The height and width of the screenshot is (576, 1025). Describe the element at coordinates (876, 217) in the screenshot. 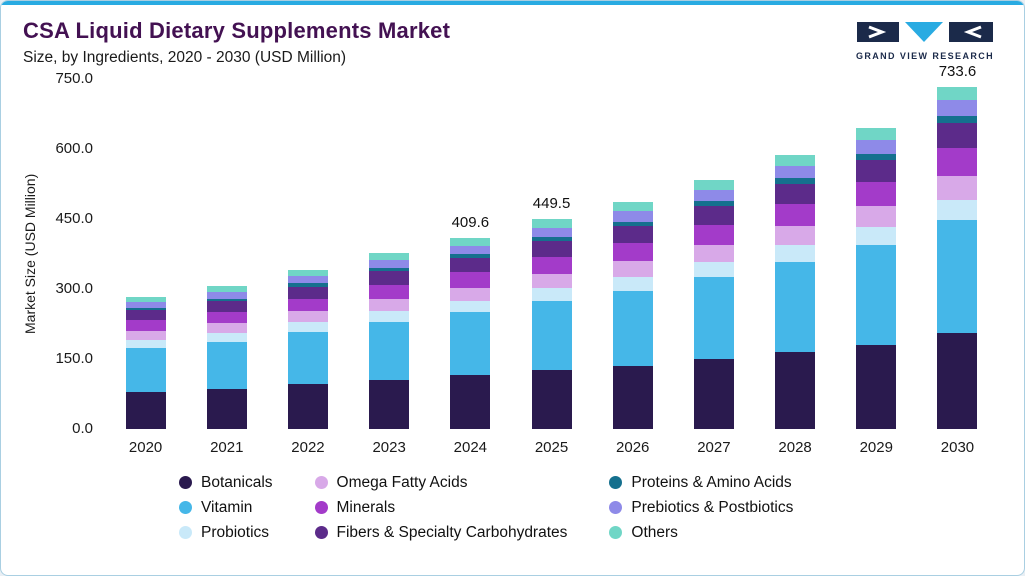

I see `segment-omega-fatty-acids-2029` at that location.